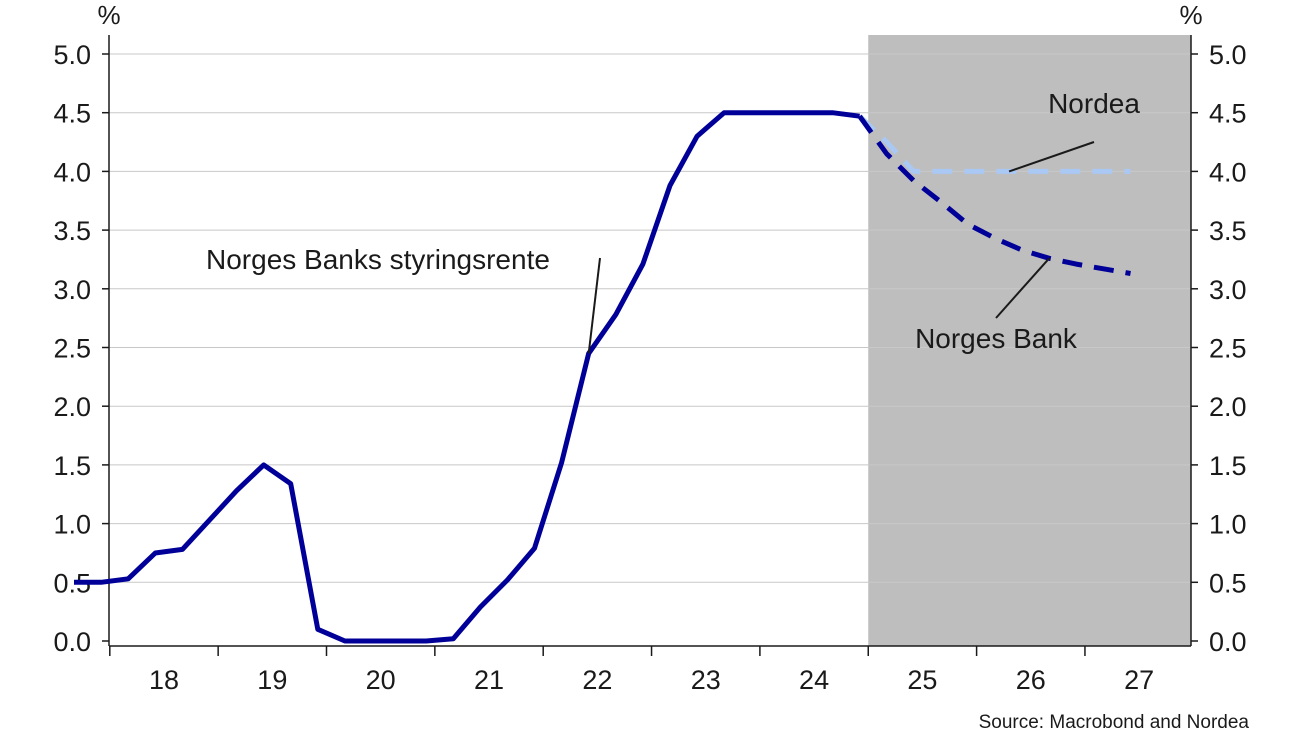 Image resolution: width=1300 pixels, height=731 pixels. I want to click on y-tick-label-right: 3.5, so click(1228, 231).